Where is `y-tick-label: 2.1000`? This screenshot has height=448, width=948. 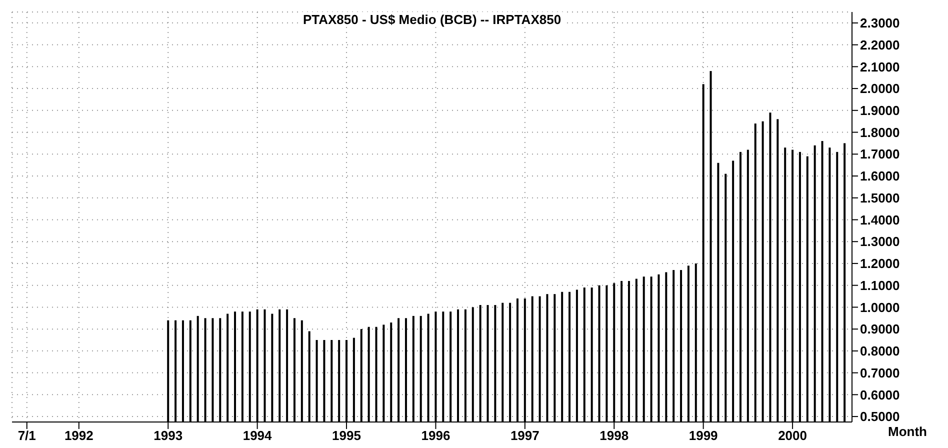
y-tick-label: 2.1000 is located at coordinates (880, 66).